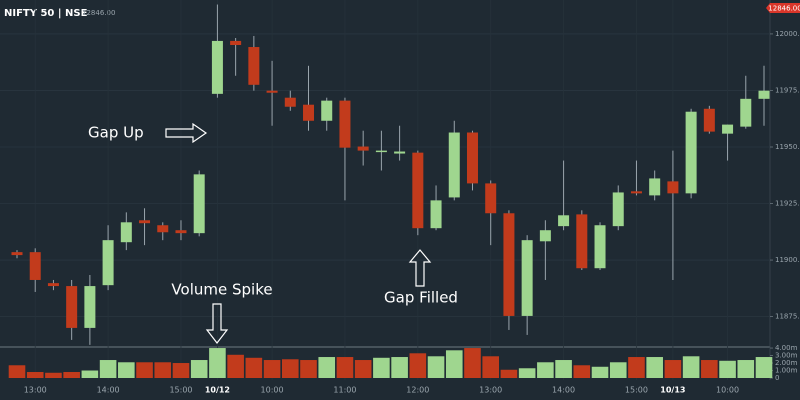  What do you see at coordinates (221, 290) in the screenshot?
I see `annotation: Volume Spike` at bounding box center [221, 290].